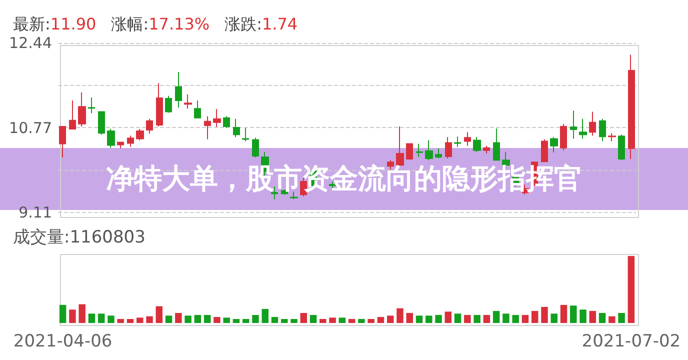 Image resolution: width=688 pixels, height=360 pixels. What do you see at coordinates (54, 24) in the screenshot?
I see `text: 最新:11.90` at bounding box center [54, 24].